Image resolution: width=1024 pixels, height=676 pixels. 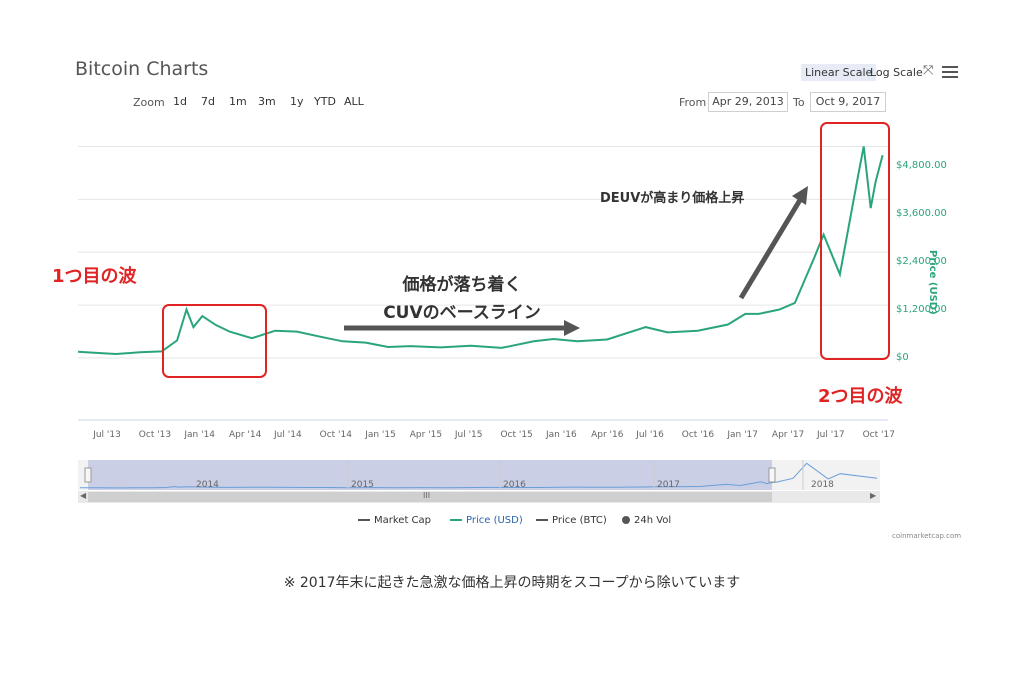 What do you see at coordinates (831, 435) in the screenshot?
I see `x-tick-label: Jul '17` at bounding box center [831, 435].